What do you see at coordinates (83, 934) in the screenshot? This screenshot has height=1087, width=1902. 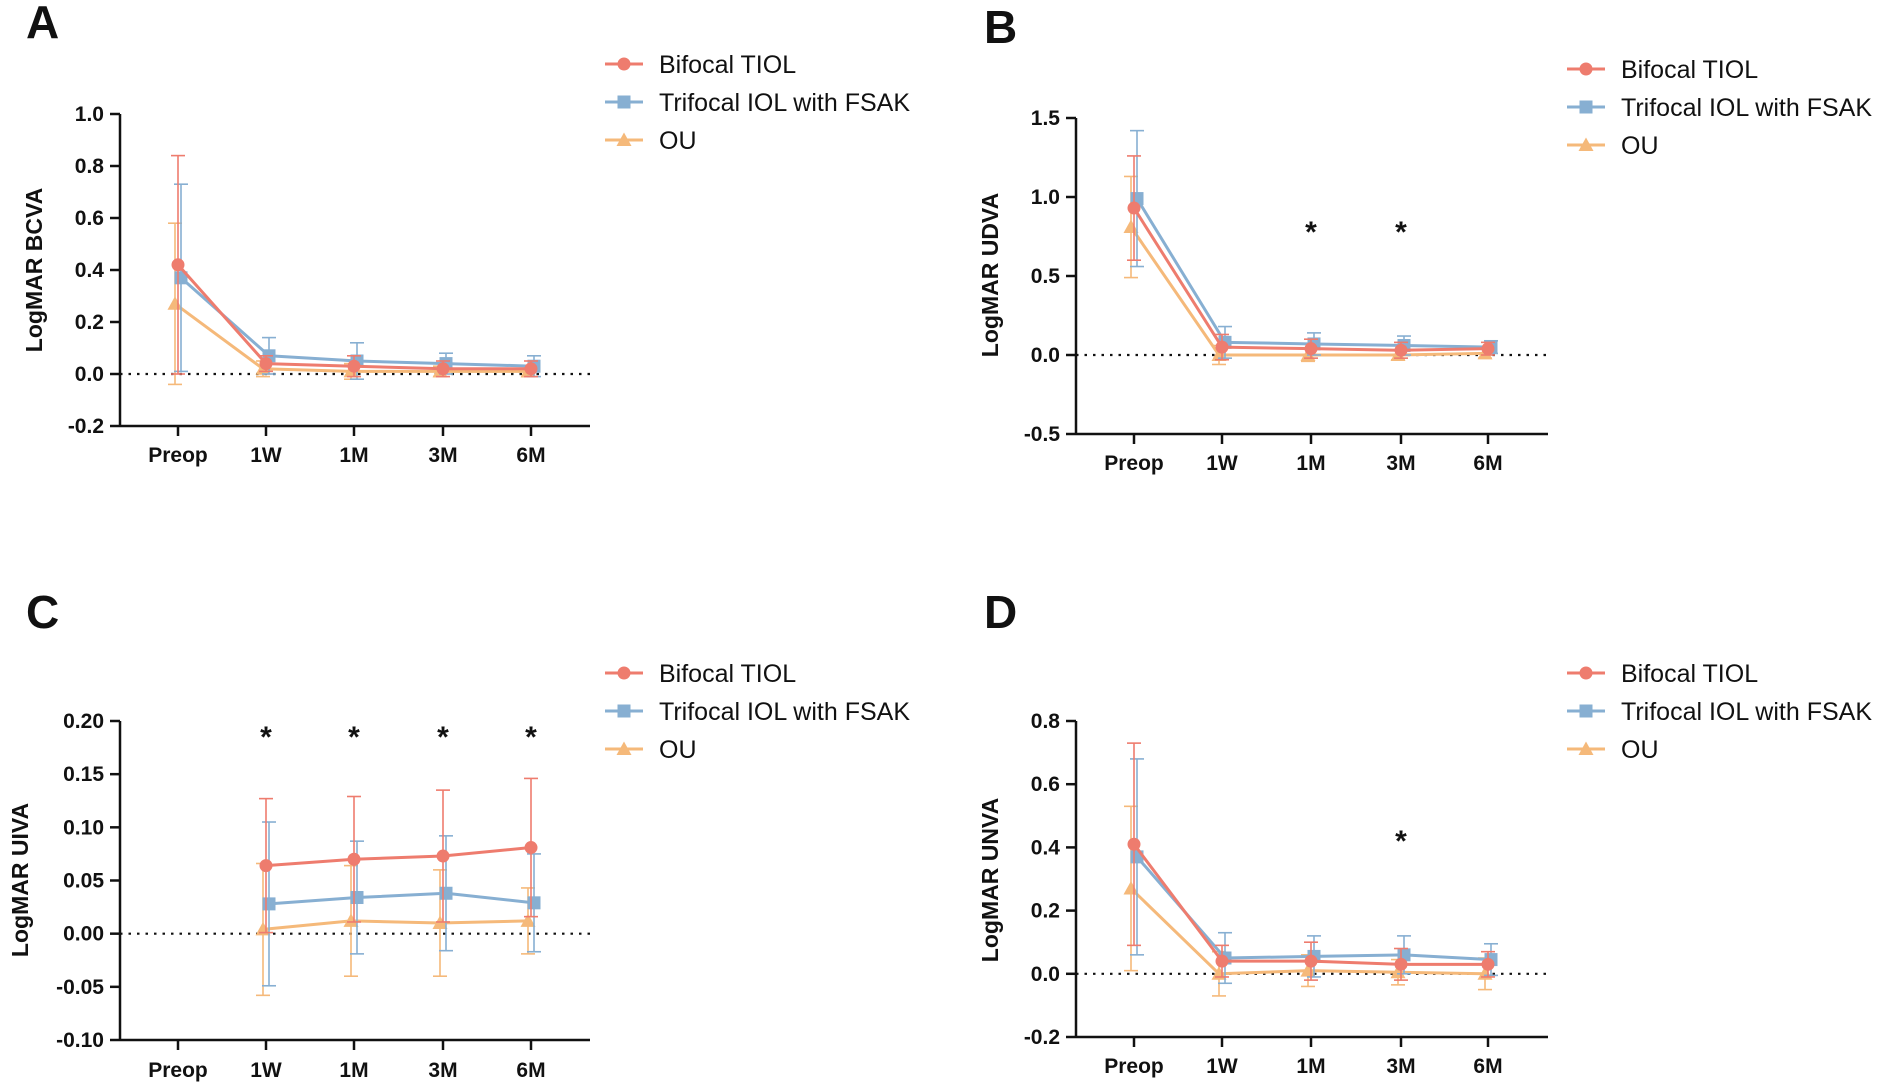 I see `y-tick-label: 0.00` at bounding box center [83, 934].